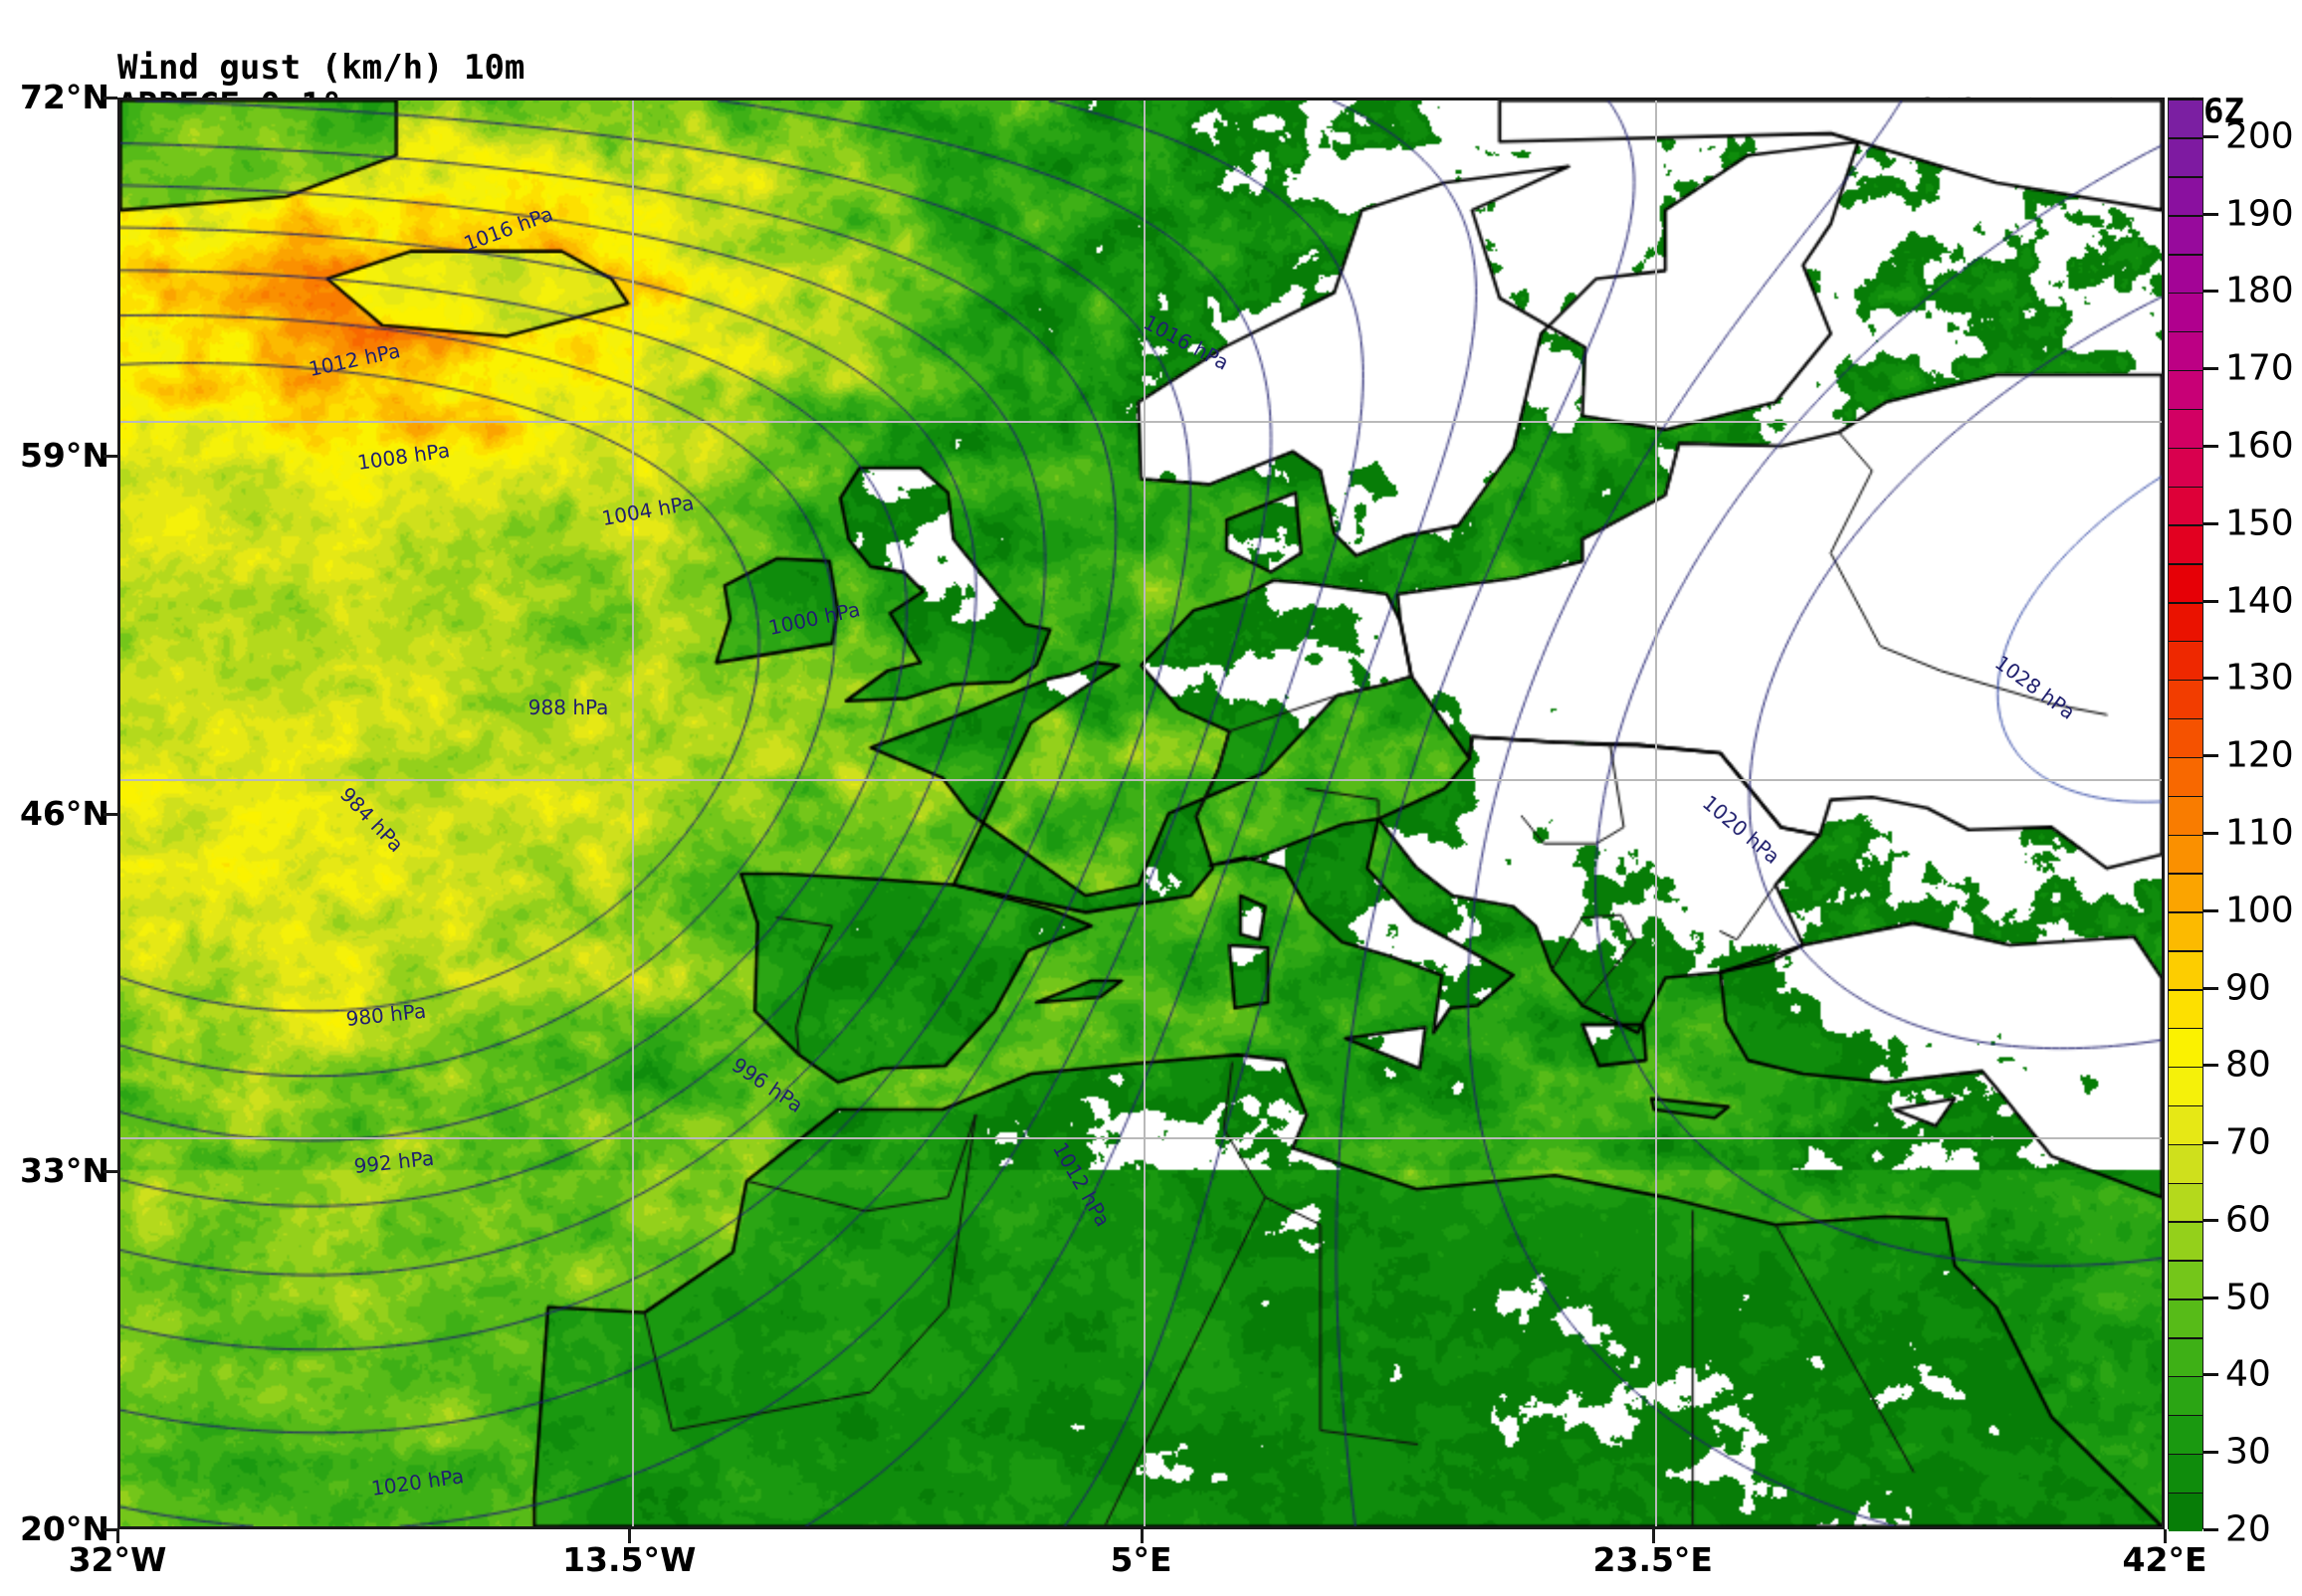 The image size is (2302, 1596). What do you see at coordinates (2248, 1452) in the screenshot?
I see `colorbar-tick-label: 30` at bounding box center [2248, 1452].